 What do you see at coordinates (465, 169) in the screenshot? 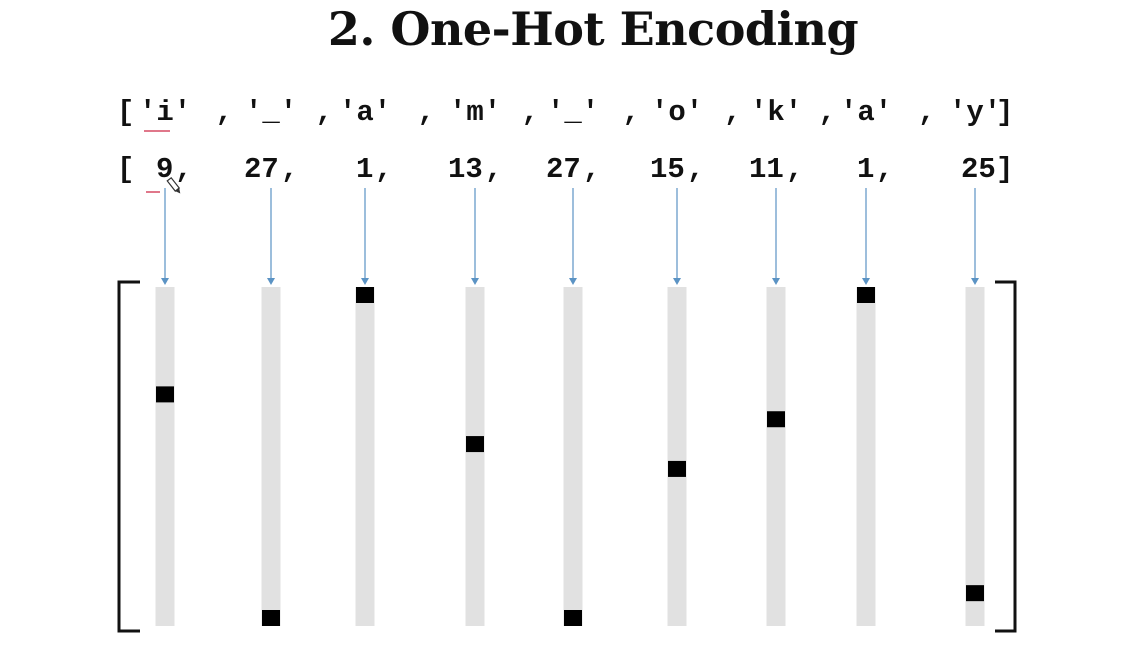
I see `index-item: 13` at bounding box center [465, 169].